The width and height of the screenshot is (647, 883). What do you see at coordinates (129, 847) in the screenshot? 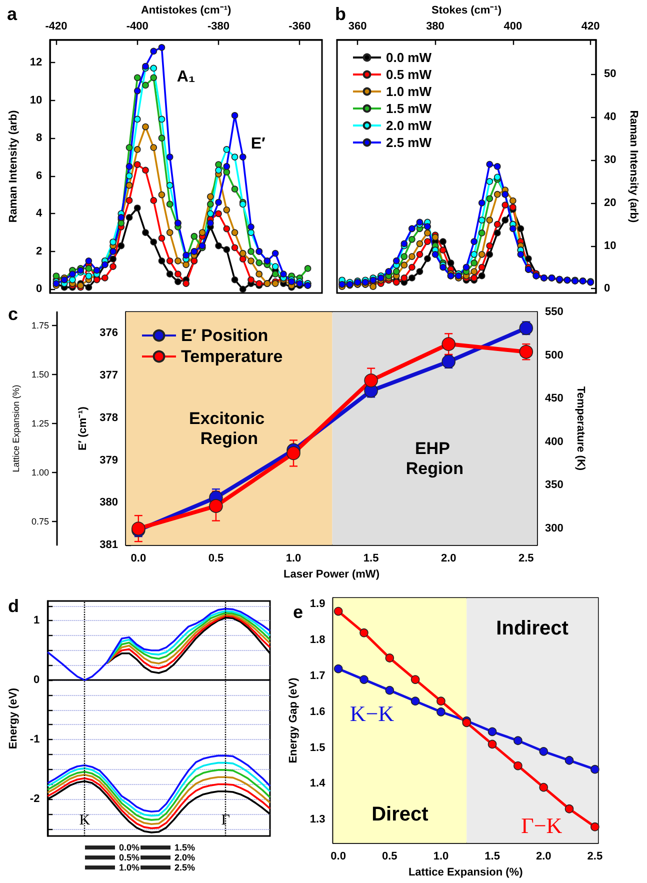
I see `legend-label: 0.0%` at bounding box center [129, 847].